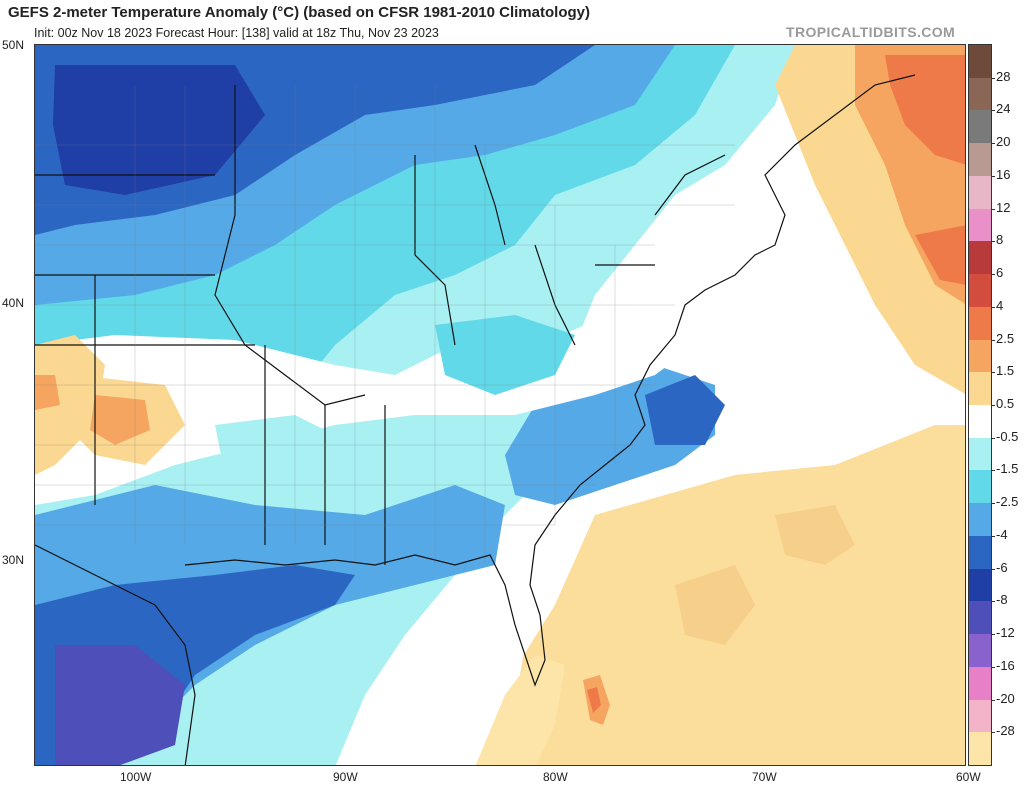 The image size is (1024, 786). I want to click on lon-label-80w: 80W, so click(555, 777).